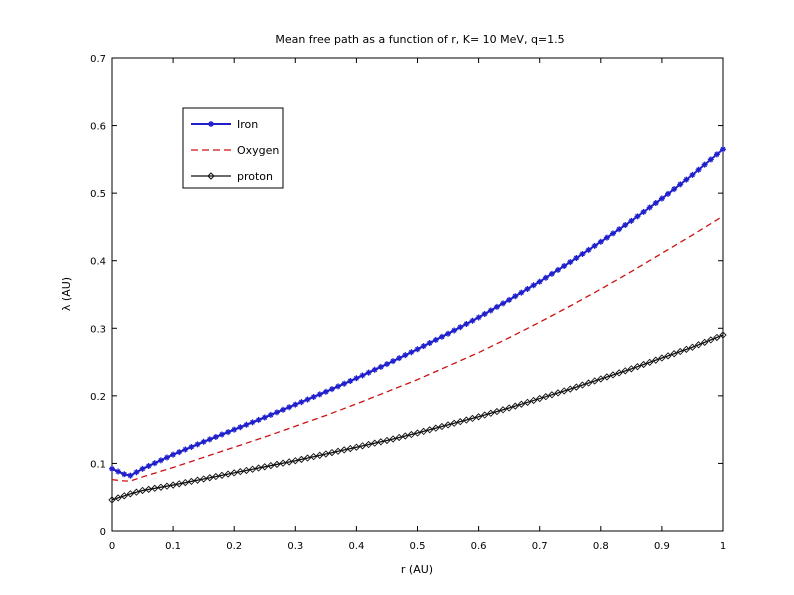 The height and width of the screenshot is (595, 794). Describe the element at coordinates (356, 546) in the screenshot. I see `x-tick-label: 0.4` at that location.